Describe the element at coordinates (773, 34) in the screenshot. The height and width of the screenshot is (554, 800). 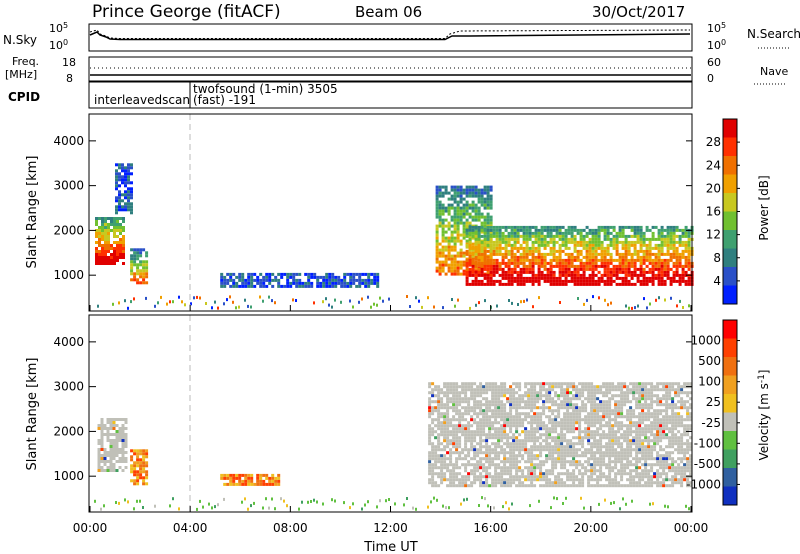
I see `nsearch-label: N.Search` at that location.